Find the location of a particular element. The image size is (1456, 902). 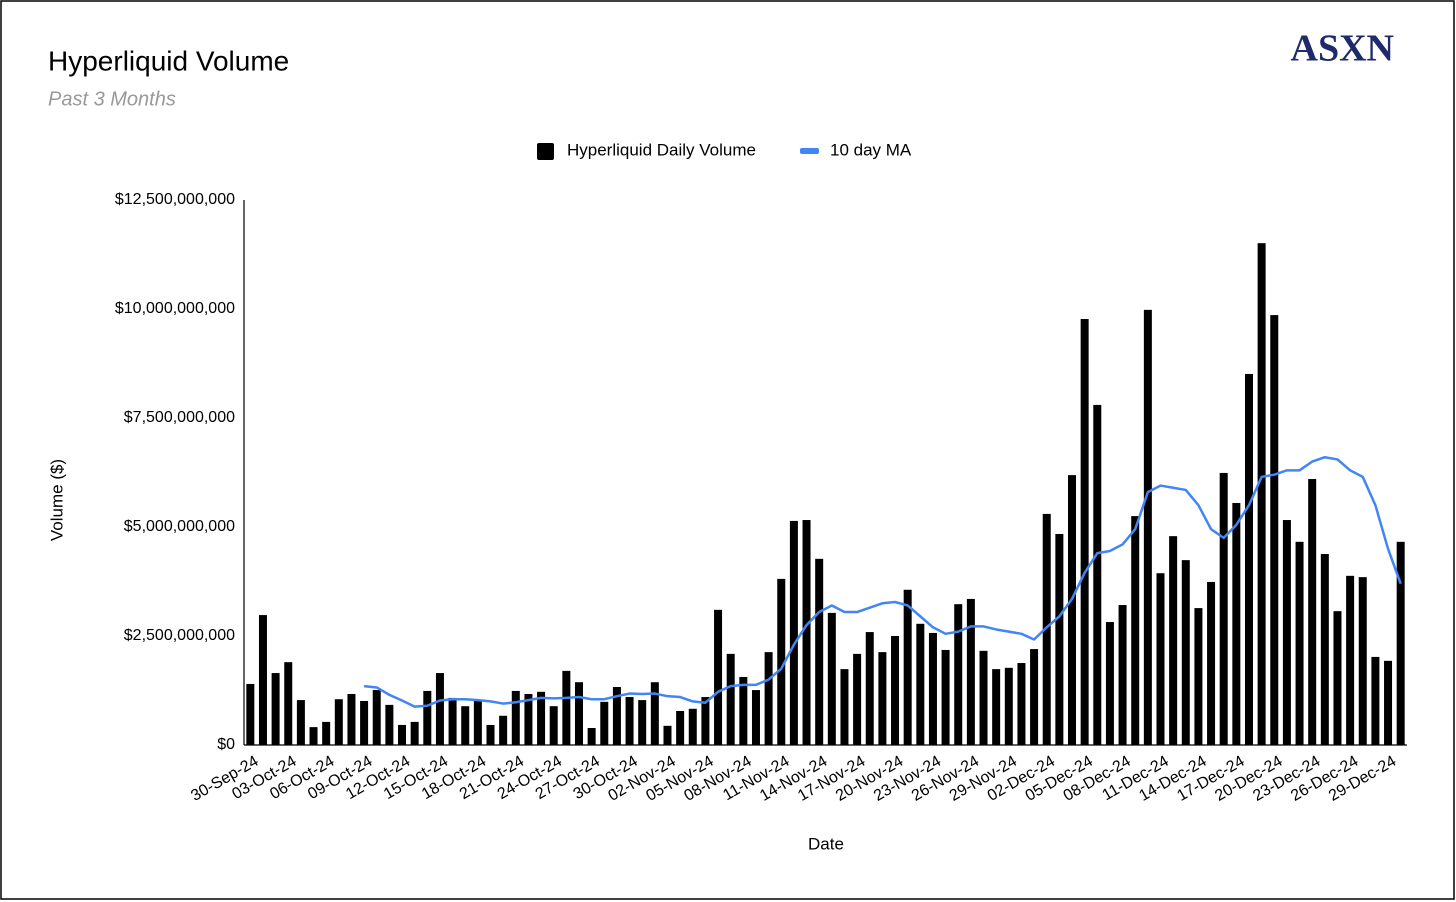

brand-logo: ASXN is located at coordinates (1342, 49).